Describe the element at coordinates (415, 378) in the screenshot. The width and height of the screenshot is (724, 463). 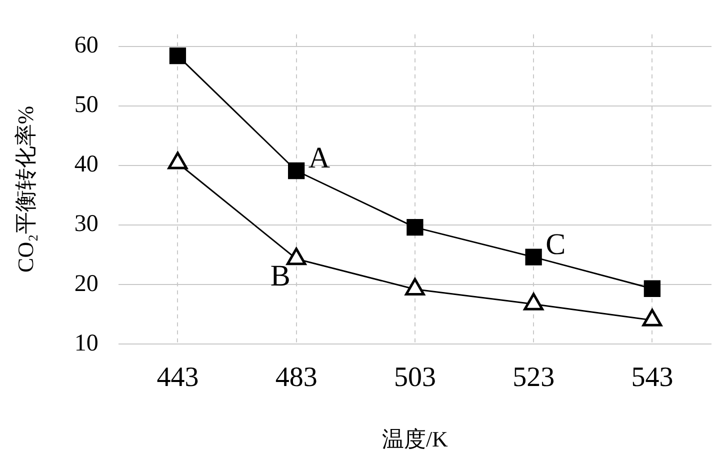
I see `x-tick-label: 503` at that location.